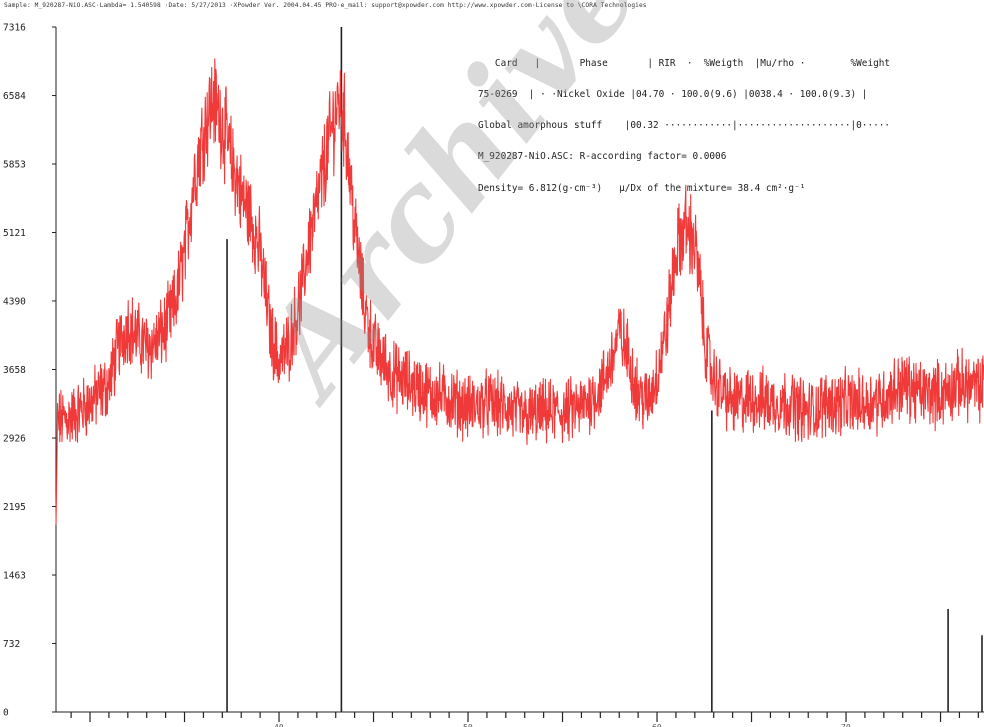  Describe the element at coordinates (11, 644) in the screenshot. I see `y-tick-label: 732` at that location.